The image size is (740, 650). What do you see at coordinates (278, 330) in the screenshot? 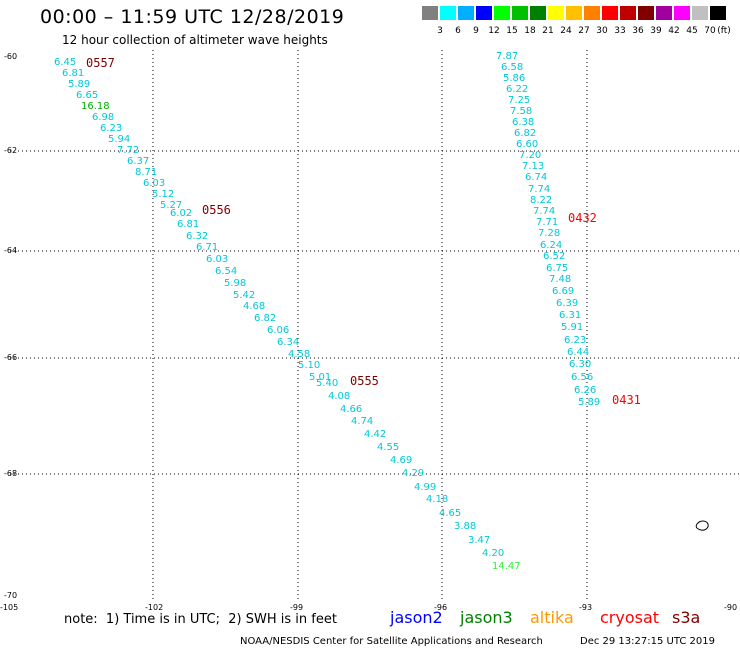
I see `wave-height-value: 6.06` at bounding box center [278, 330].